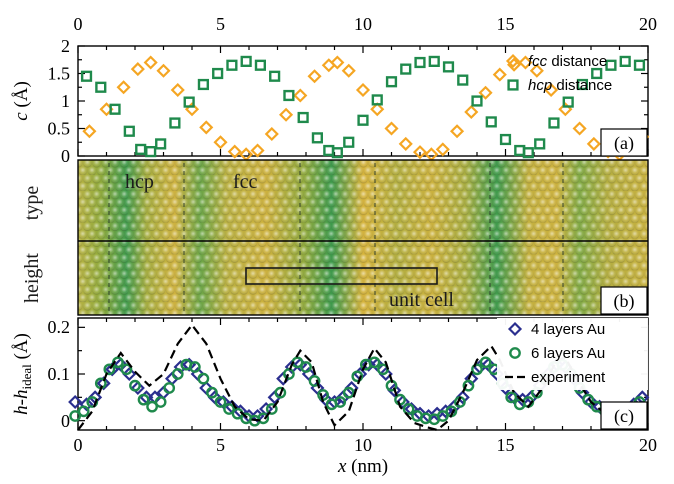 This screenshot has height=484, width=674. What do you see at coordinates (59, 74) in the screenshot?
I see `y-tick-label: 1.5` at bounding box center [59, 74].